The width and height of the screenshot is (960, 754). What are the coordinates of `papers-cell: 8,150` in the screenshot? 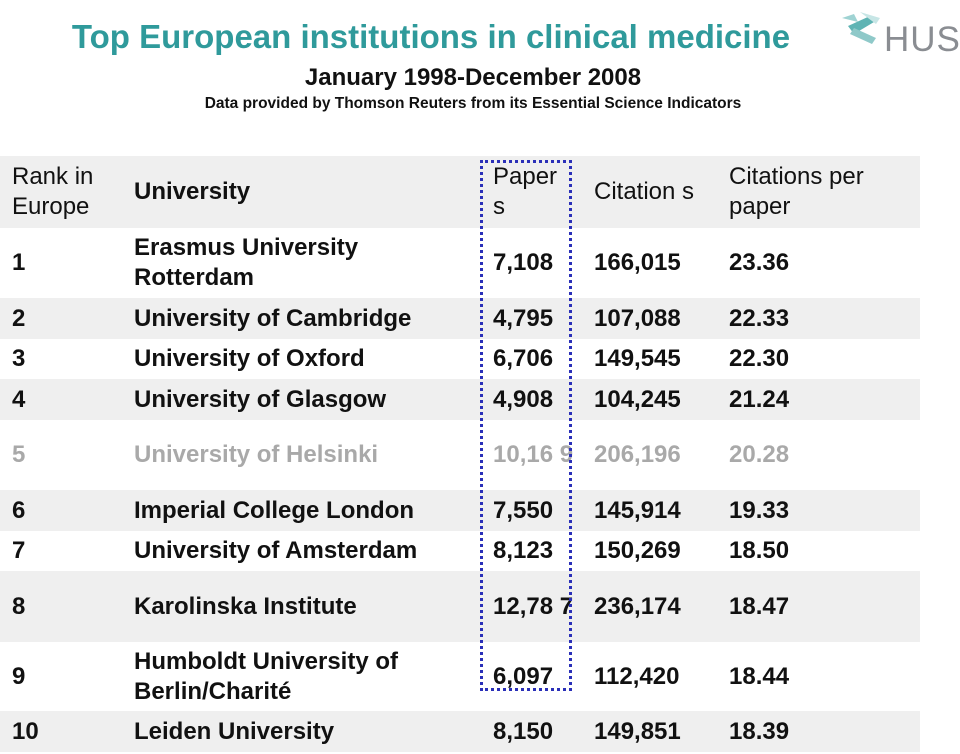 It's located at (523, 731).